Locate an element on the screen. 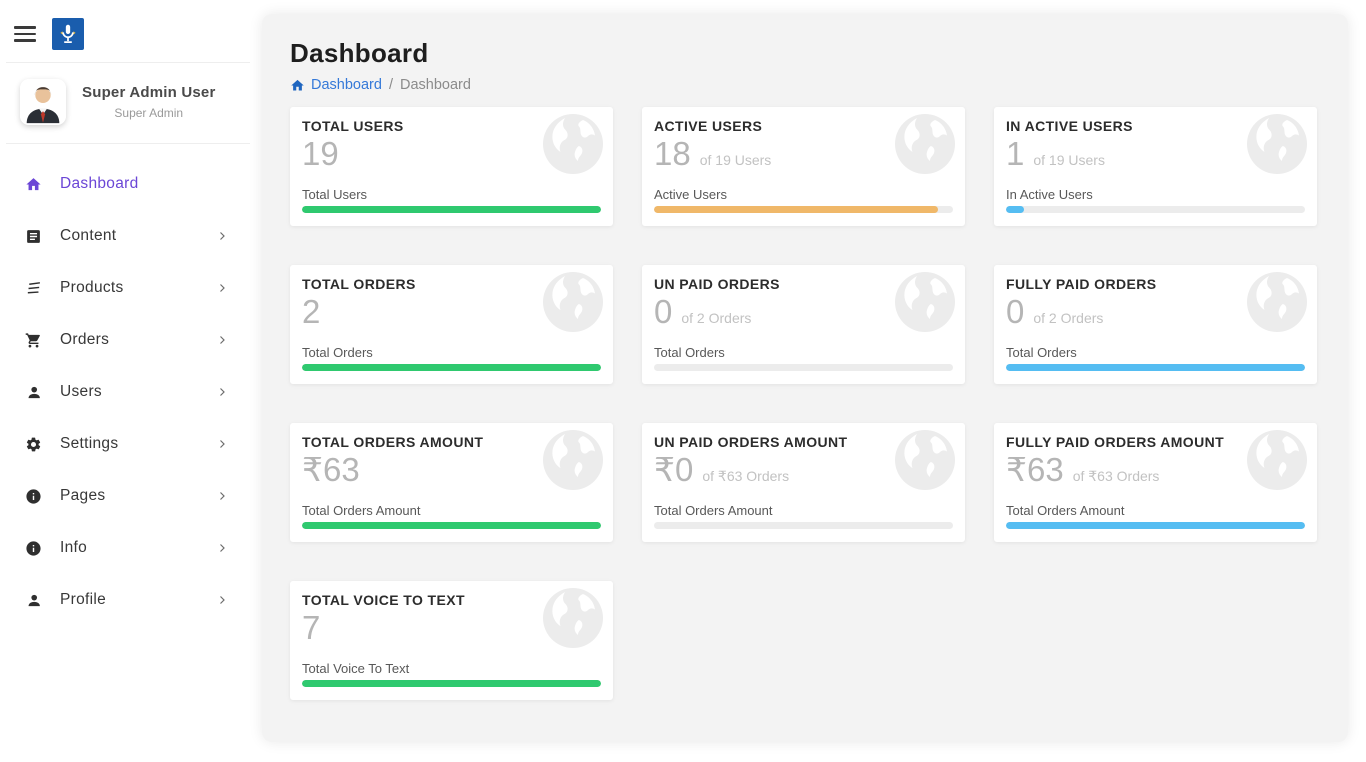  breadcrumb-home-link: Dashboard is located at coordinates (336, 85).